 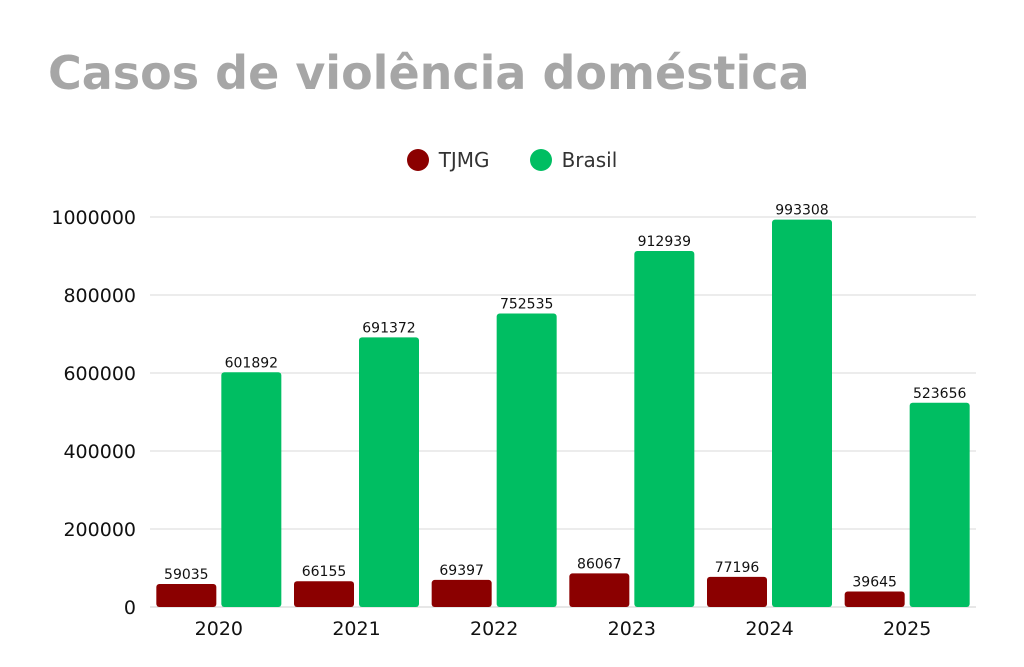 I want to click on bar-brasil-2022, so click(x=526, y=460).